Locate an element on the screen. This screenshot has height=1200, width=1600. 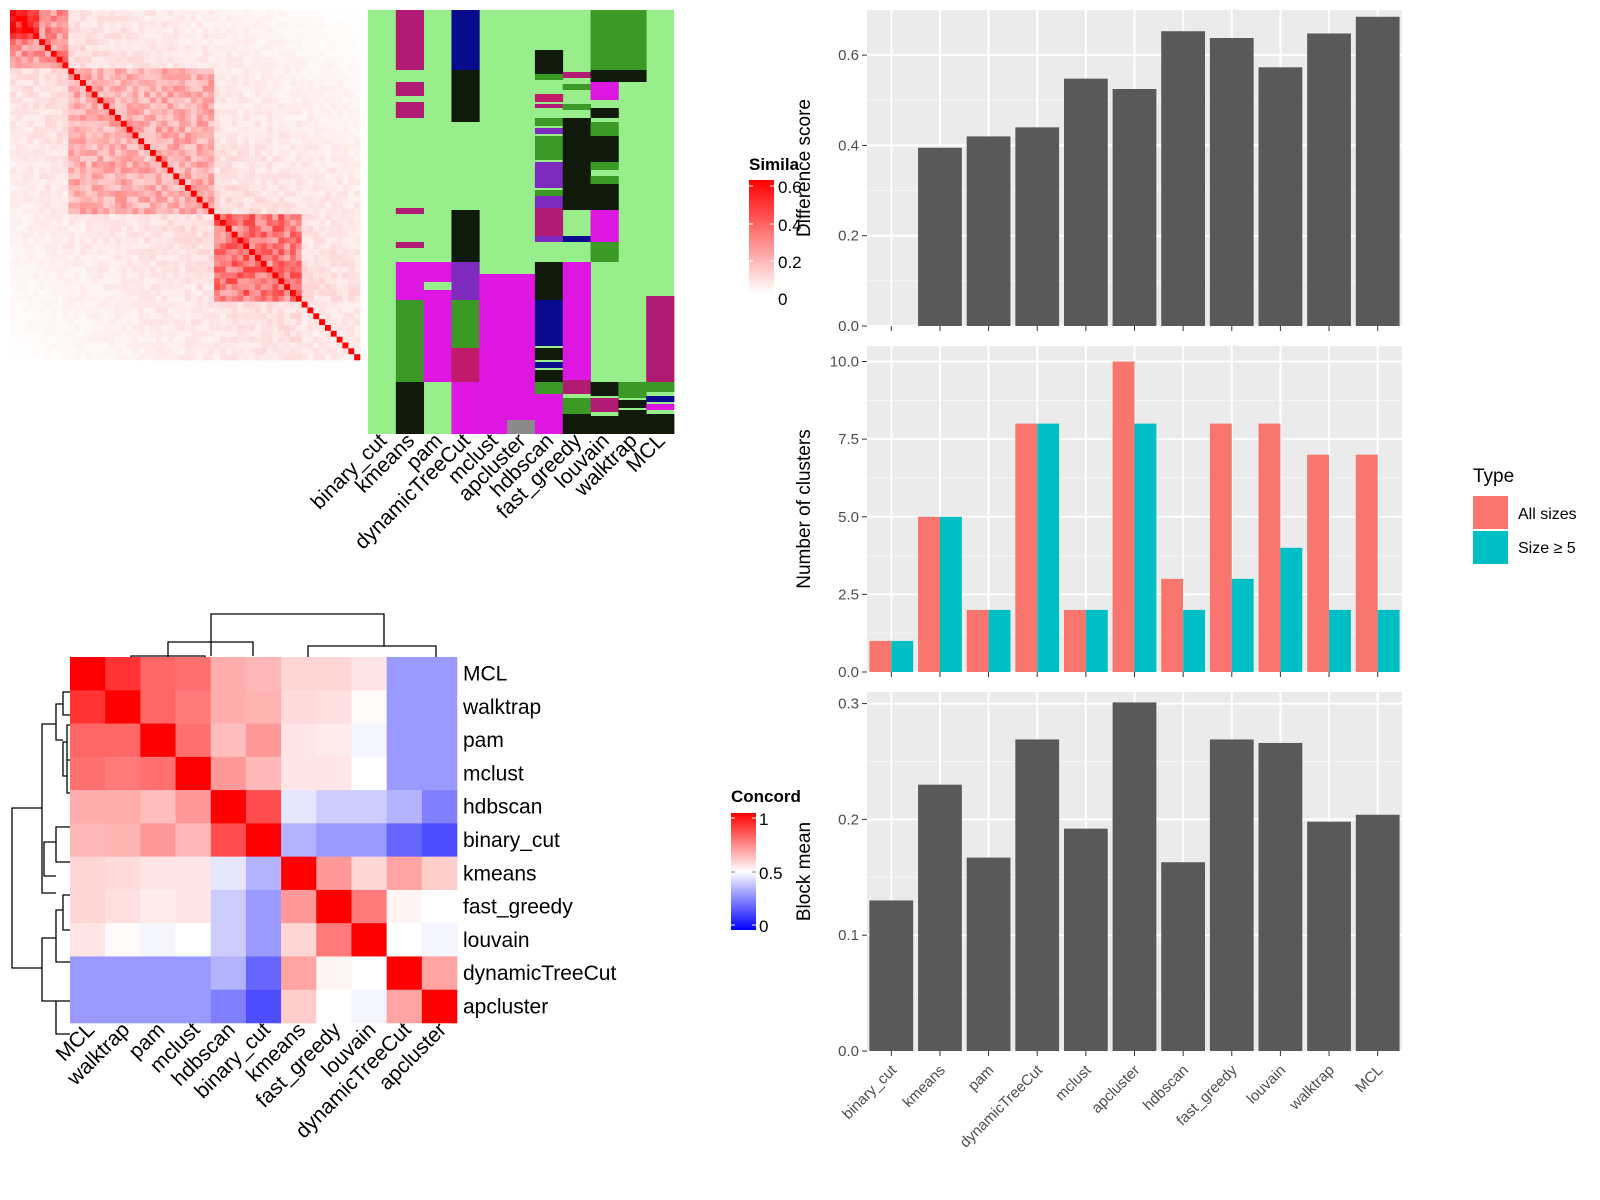
type-legend-label-size-ge-5: Size ≥ 5 is located at coordinates (1547, 548).